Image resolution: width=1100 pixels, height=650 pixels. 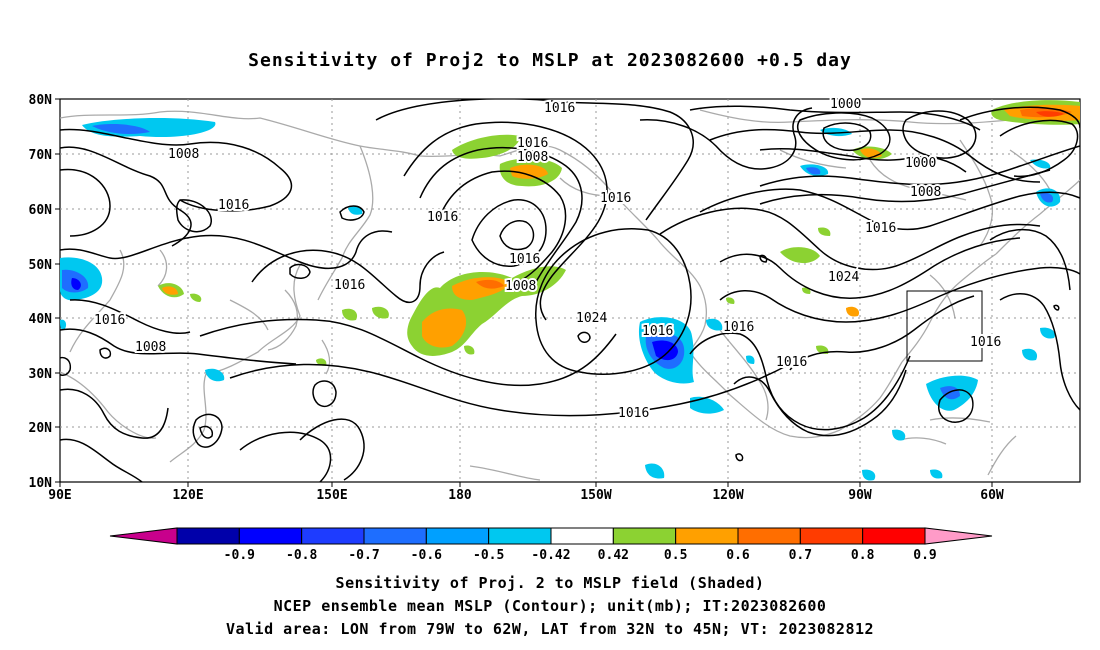 What do you see at coordinates (59, 495) in the screenshot?
I see `lon-tick-label: 90E` at bounding box center [59, 495].